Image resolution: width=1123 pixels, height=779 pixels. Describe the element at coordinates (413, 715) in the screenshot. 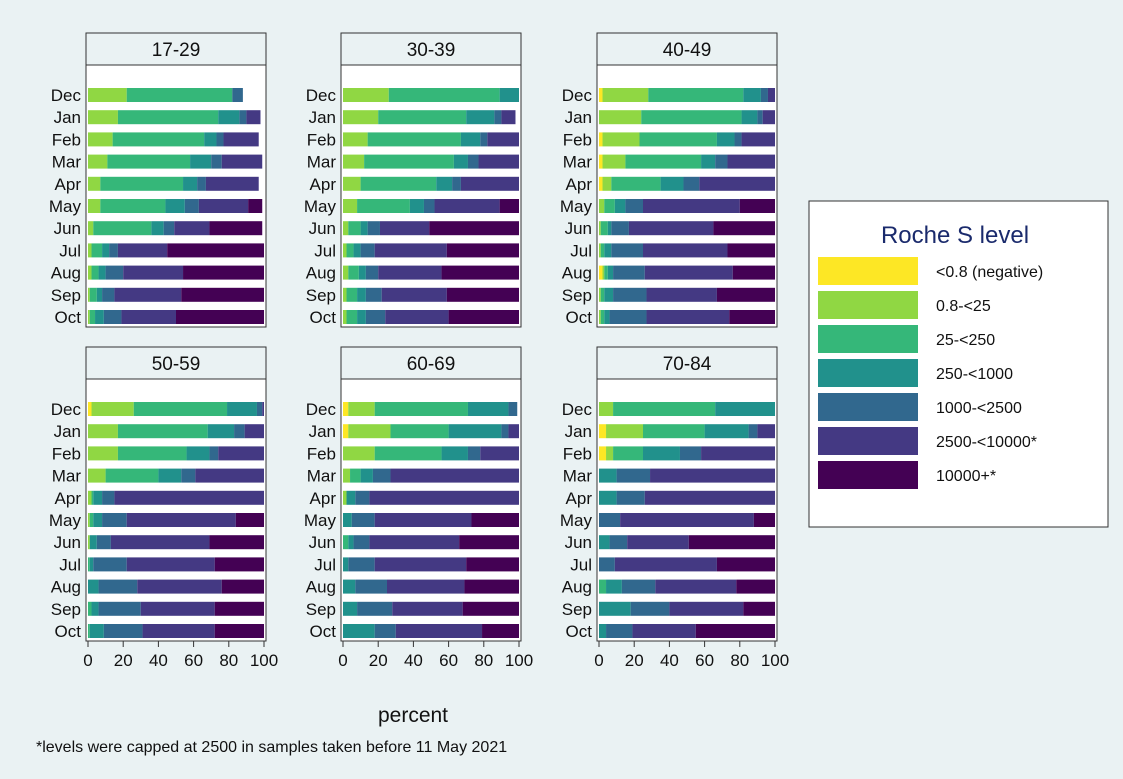

I see `x-axis-label: percent` at that location.